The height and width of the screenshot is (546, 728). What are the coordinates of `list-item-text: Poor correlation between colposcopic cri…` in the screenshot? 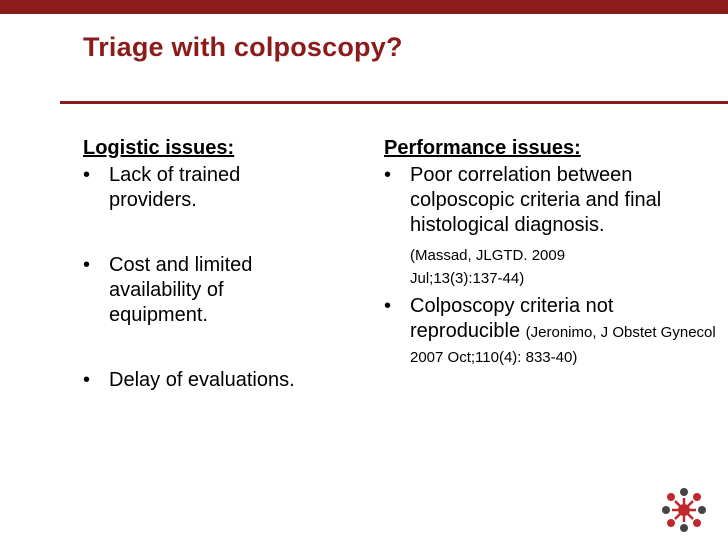 It's located at (536, 200).